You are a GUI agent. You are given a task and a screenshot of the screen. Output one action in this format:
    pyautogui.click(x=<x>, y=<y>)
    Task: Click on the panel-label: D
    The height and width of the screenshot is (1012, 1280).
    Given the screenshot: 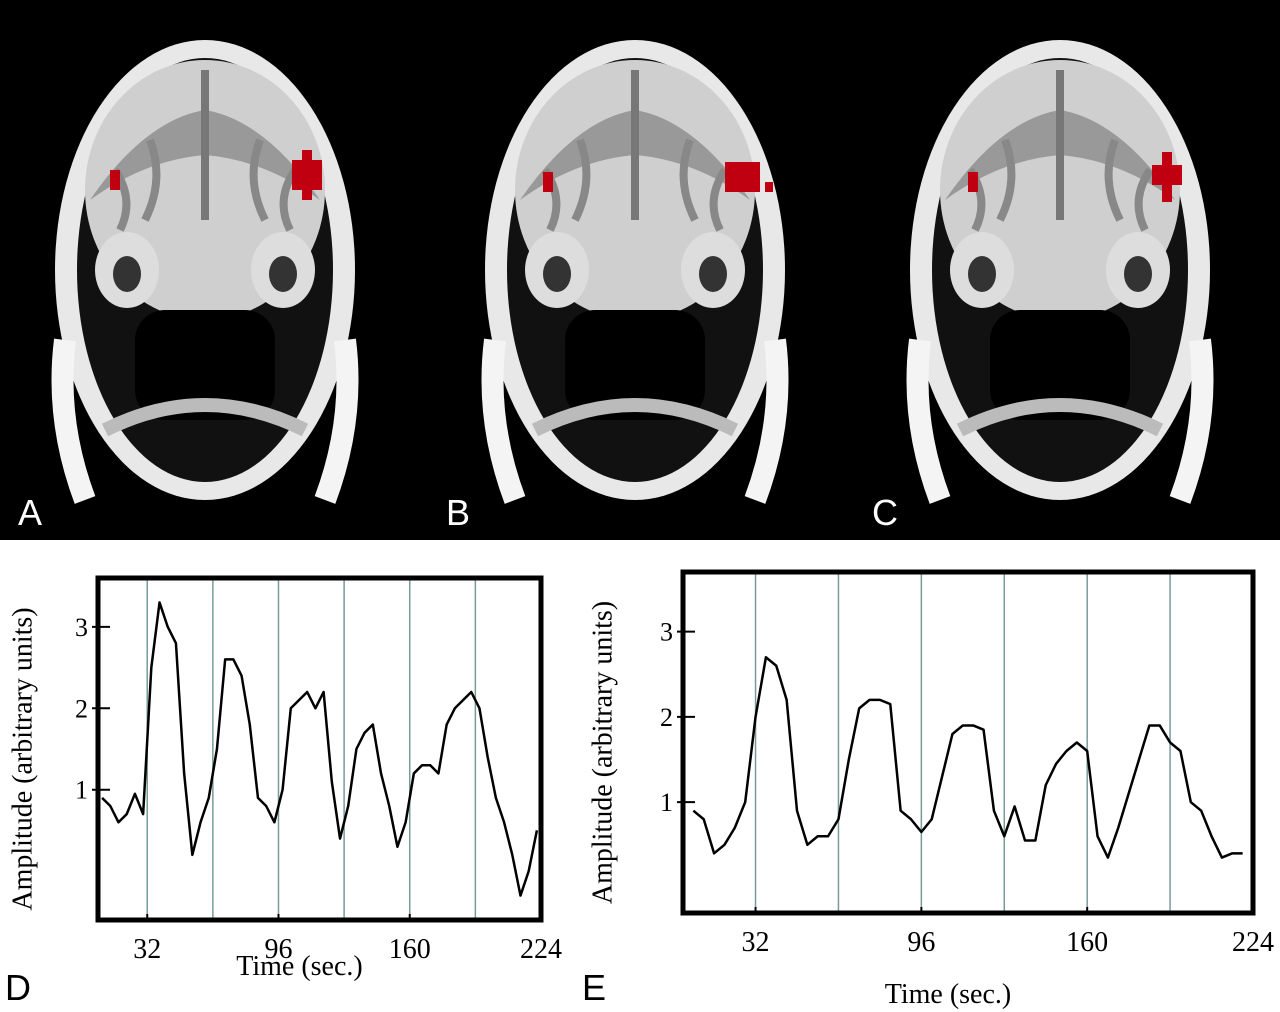 What is the action you would take?
    pyautogui.click(x=18, y=987)
    